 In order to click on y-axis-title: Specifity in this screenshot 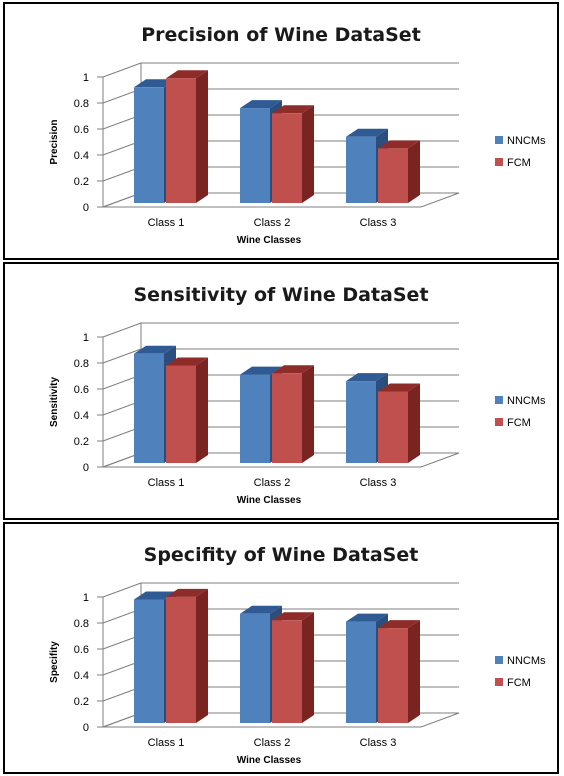, I will do `click(54, 662)`.